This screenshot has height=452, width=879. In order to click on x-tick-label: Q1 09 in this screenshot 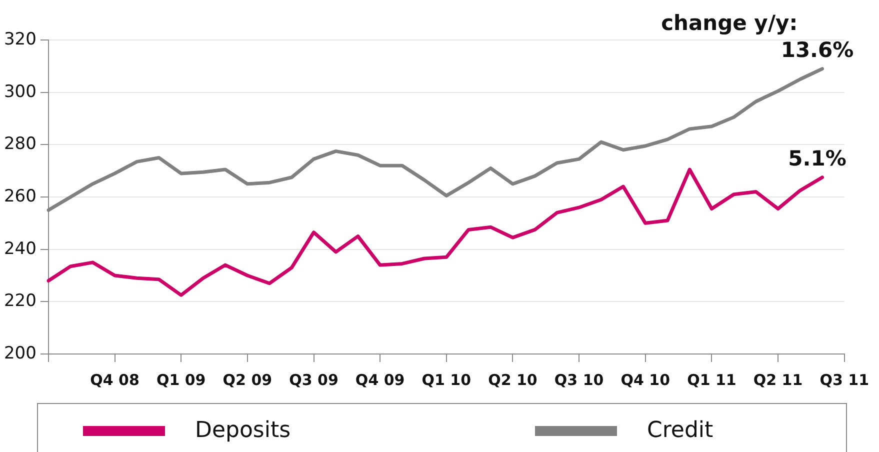, I will do `click(181, 379)`.